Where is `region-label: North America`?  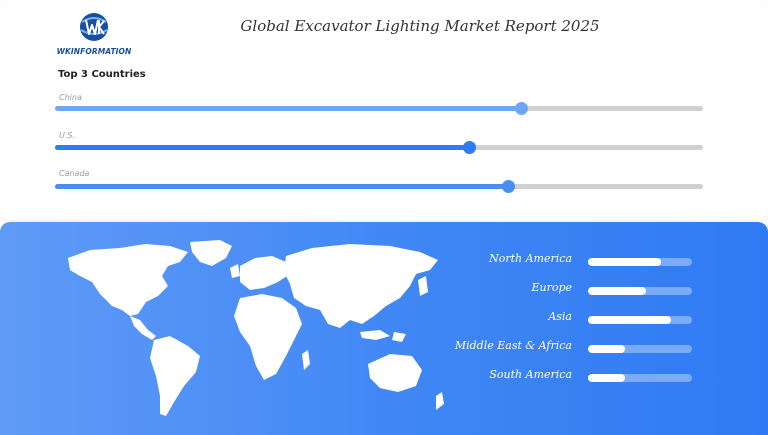
region-label: North America is located at coordinates (530, 258).